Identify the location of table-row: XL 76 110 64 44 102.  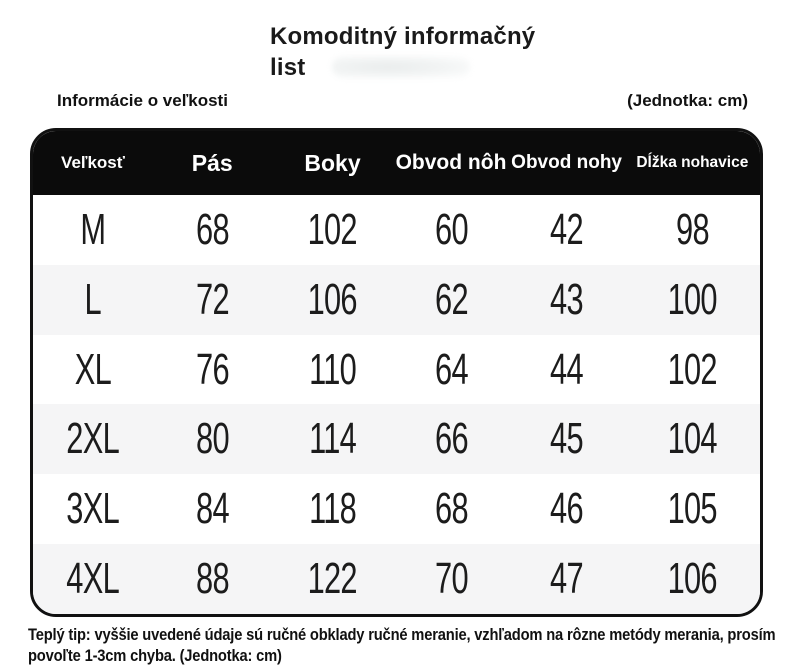
(396, 369).